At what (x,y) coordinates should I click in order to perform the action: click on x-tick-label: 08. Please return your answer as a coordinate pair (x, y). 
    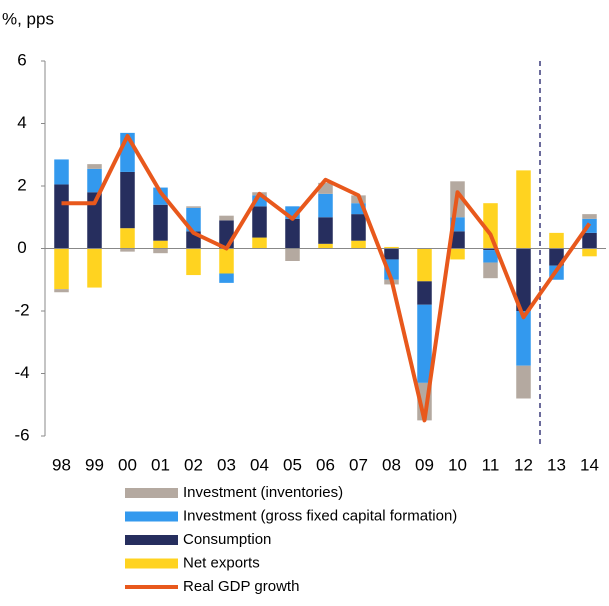
    Looking at the image, I should click on (391, 464).